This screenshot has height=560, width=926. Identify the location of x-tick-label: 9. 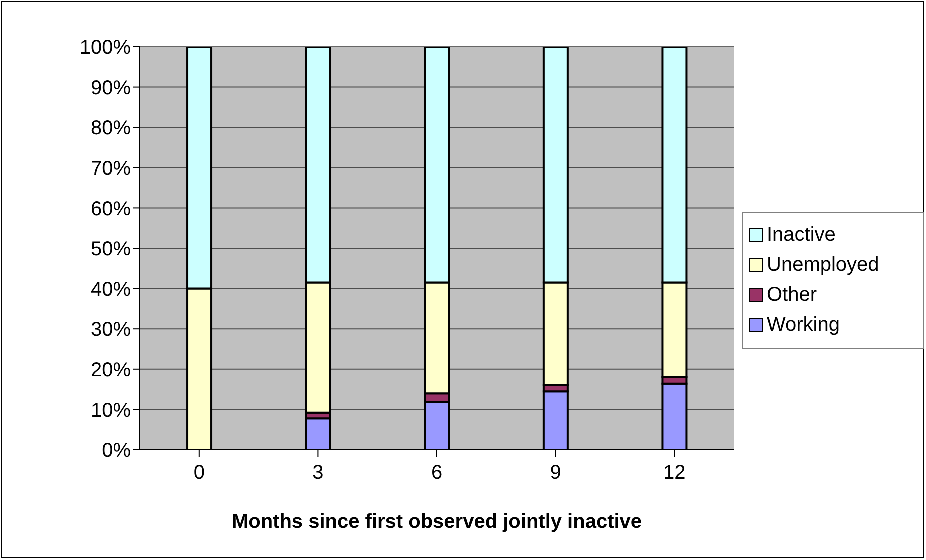
(556, 473).